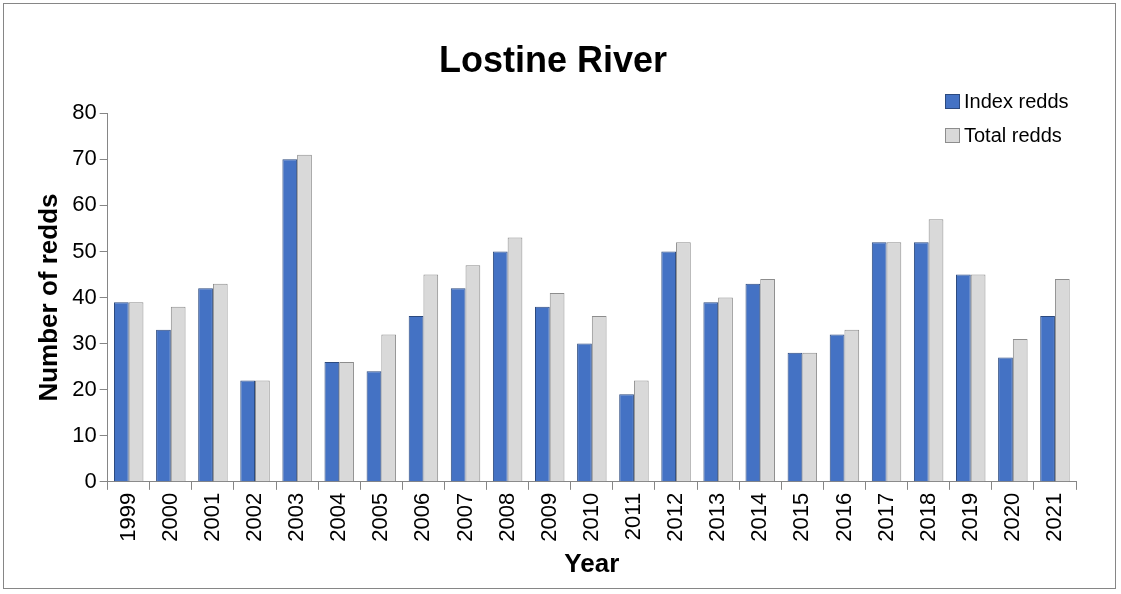  What do you see at coordinates (169, 517) in the screenshot?
I see `x-tick-label: 2000` at bounding box center [169, 517].